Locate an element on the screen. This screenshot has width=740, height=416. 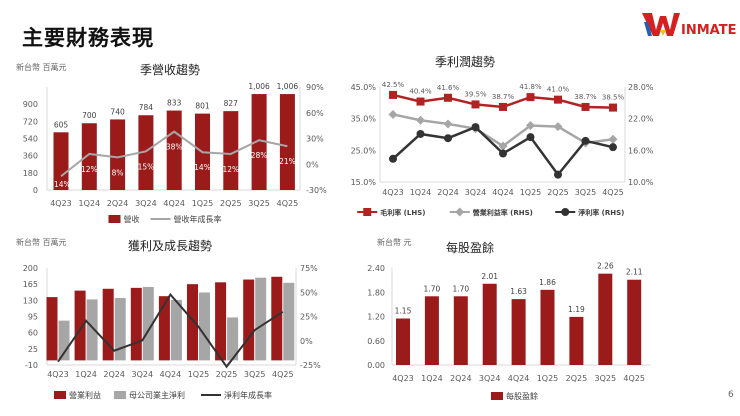
legend-diamond-marker is located at coordinates (460, 212).